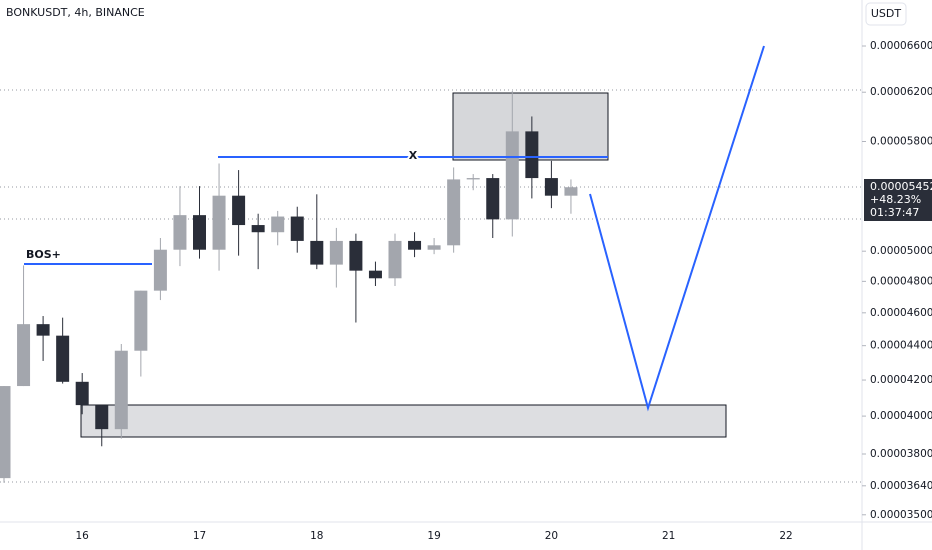 This screenshot has width=932, height=550. What do you see at coordinates (901, 92) in the screenshot?
I see `y-tick-label: 0.00006200` at bounding box center [901, 92].